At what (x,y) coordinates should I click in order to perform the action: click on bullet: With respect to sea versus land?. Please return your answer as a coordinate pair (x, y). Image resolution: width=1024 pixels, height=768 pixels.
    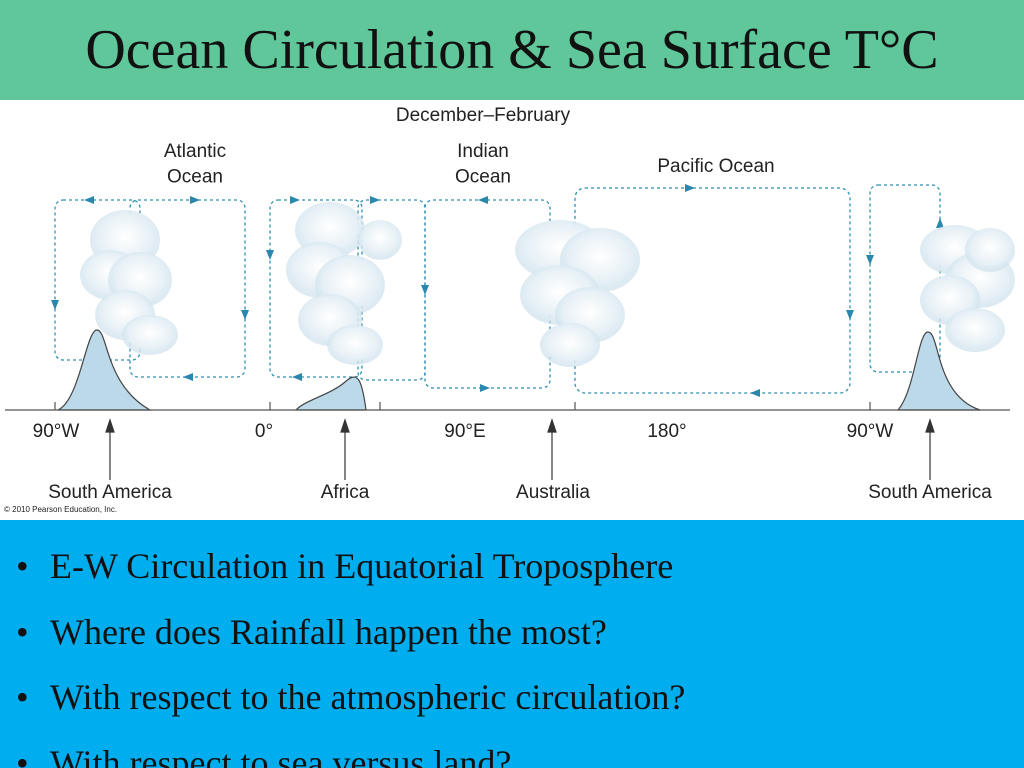
    Looking at the image, I should click on (520, 749).